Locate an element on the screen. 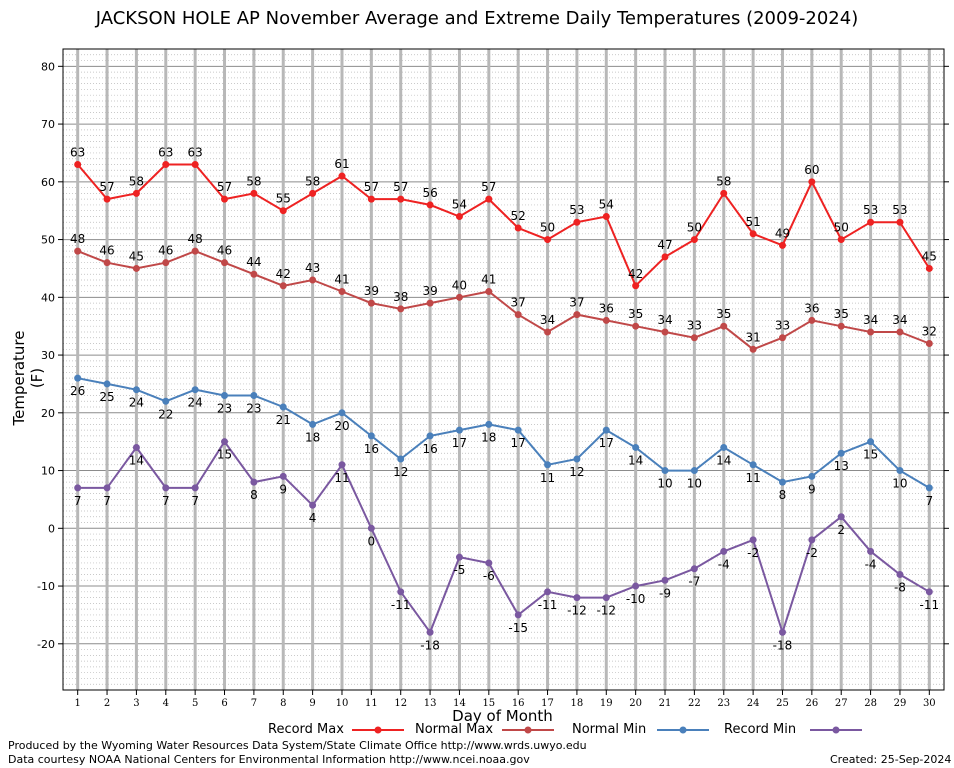  y-tick-label: 20 is located at coordinates (48, 413).